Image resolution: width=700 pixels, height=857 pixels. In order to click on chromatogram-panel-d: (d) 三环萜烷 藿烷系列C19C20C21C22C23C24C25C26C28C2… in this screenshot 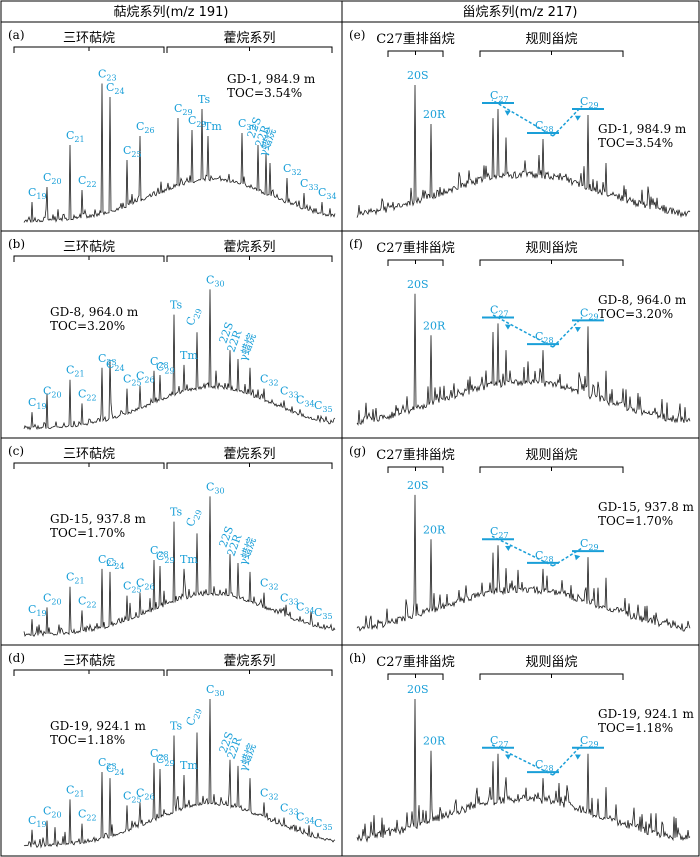, I will do `click(172, 750)`.